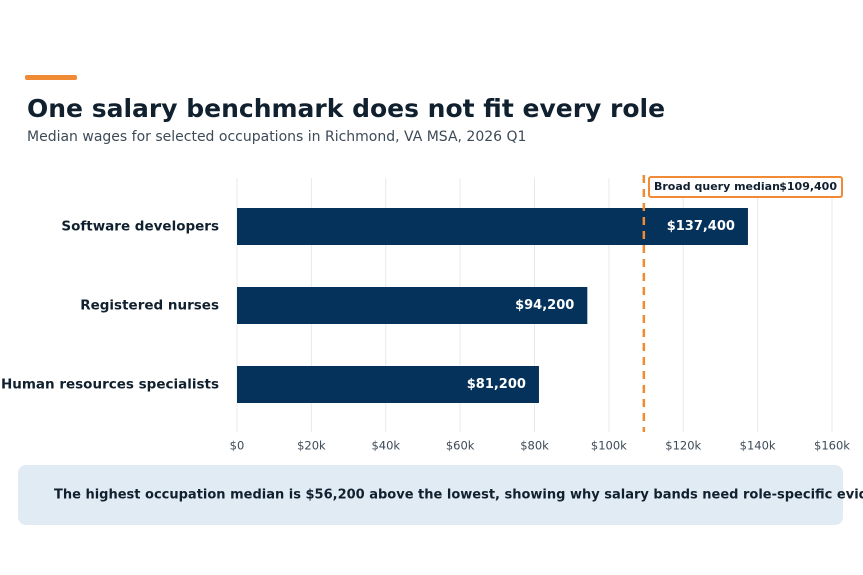 The height and width of the screenshot is (575, 863). I want to click on y-tick-label: Registered nurses, so click(149, 306).